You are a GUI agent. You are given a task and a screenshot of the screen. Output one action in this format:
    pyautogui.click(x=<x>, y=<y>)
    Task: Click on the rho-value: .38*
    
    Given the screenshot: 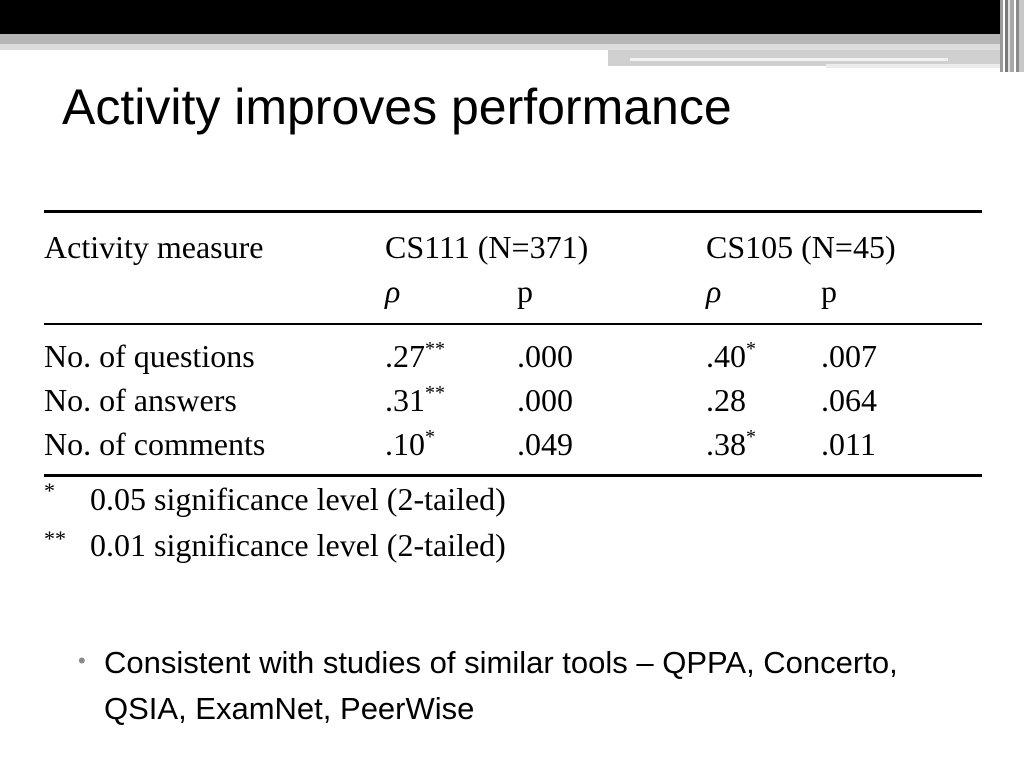 What is the action you would take?
    pyautogui.click(x=731, y=444)
    